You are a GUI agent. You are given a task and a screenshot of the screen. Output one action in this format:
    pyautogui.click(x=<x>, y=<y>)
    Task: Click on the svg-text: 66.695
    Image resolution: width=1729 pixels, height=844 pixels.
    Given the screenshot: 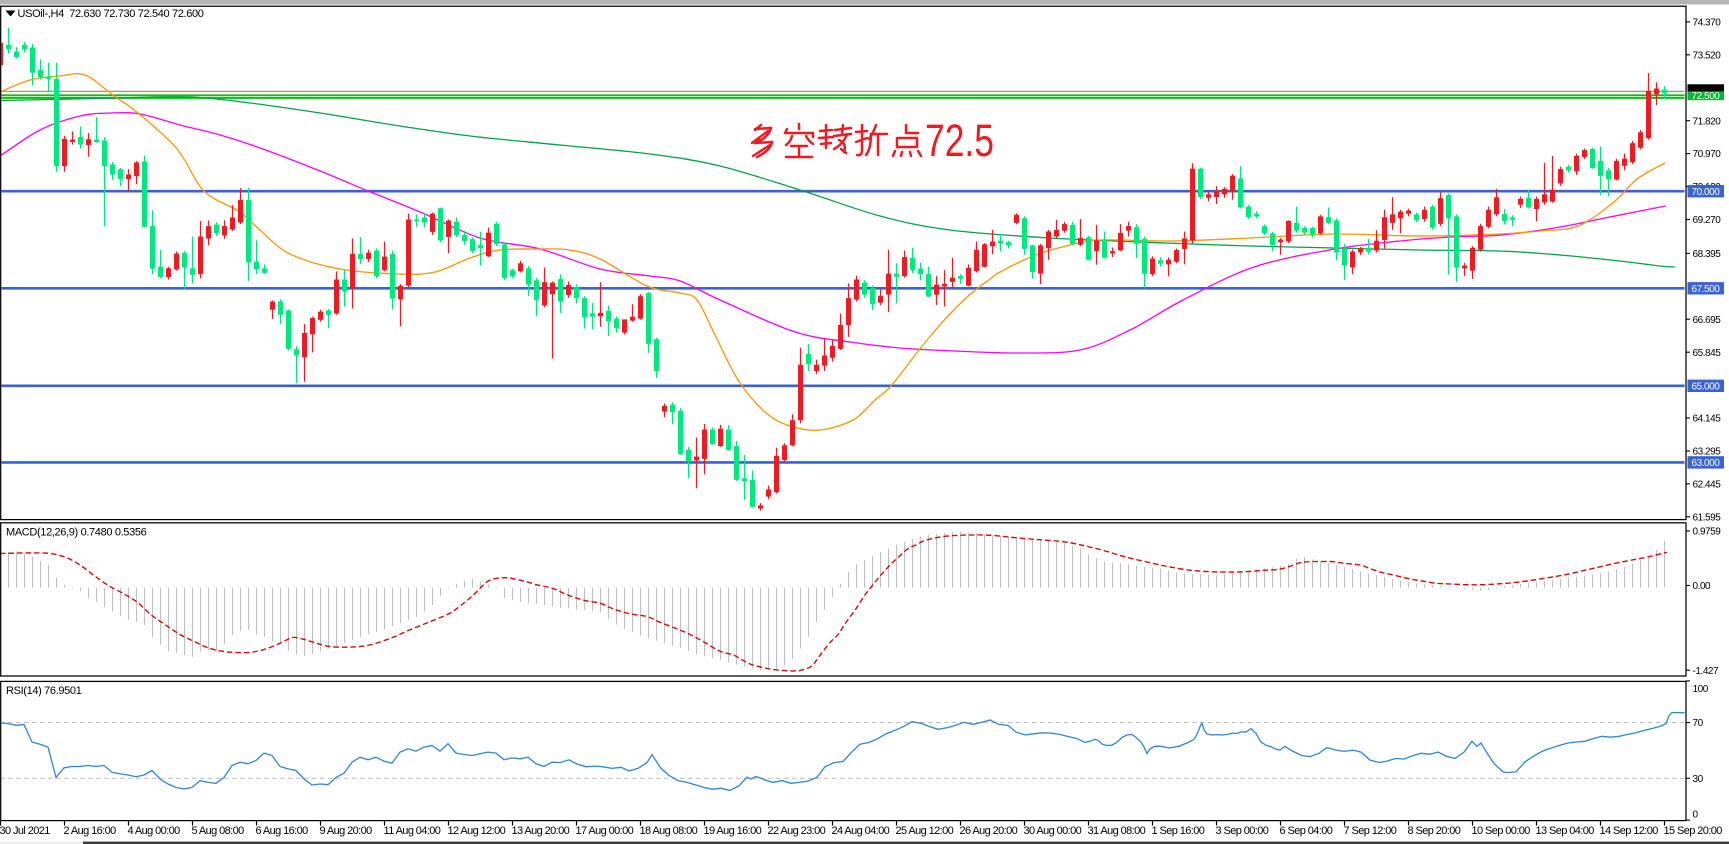 What is the action you would take?
    pyautogui.click(x=1707, y=320)
    